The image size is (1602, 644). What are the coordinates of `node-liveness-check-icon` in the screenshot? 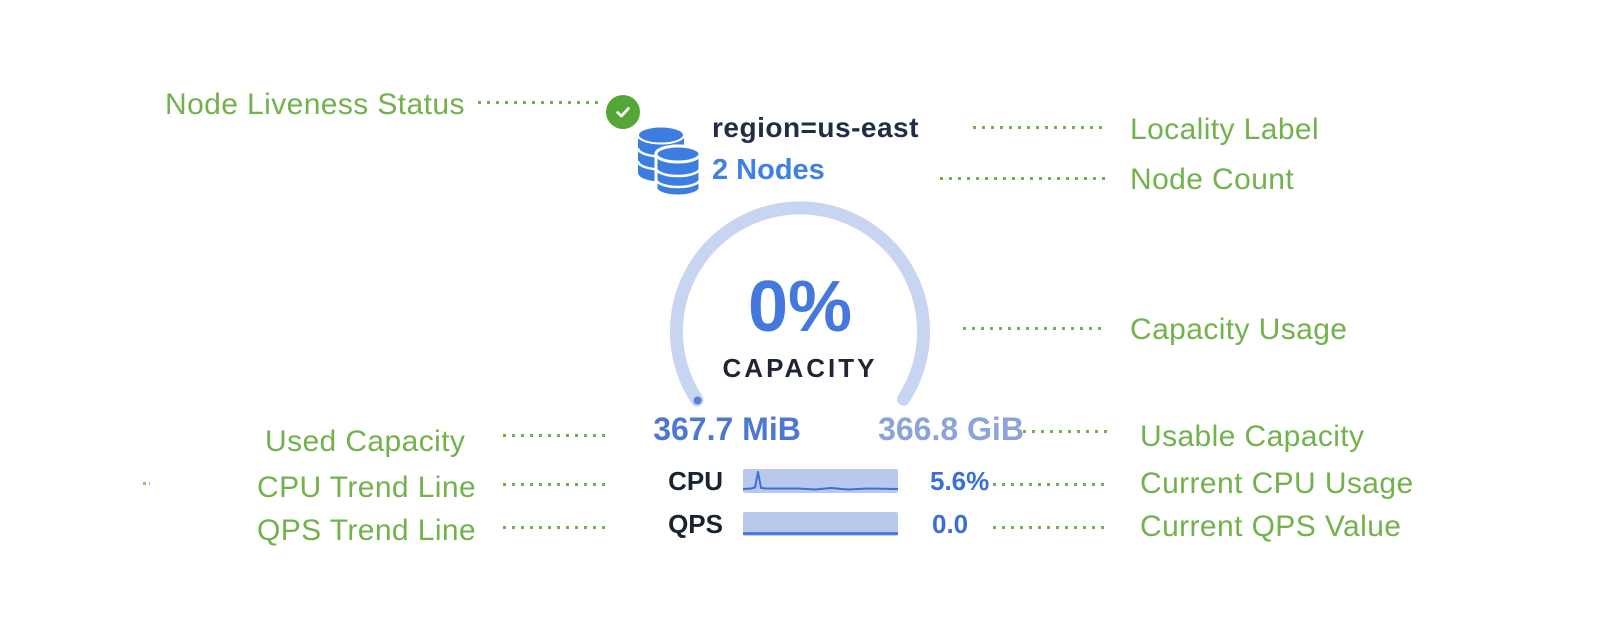 It's located at (623, 112).